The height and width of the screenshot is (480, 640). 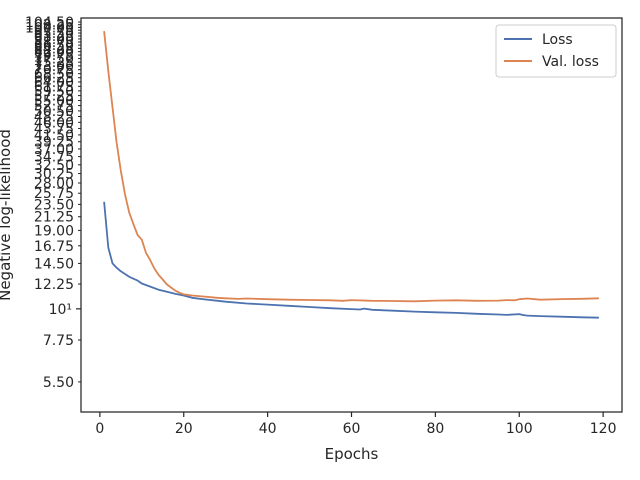 I want to click on y-axis-label: Negative log-likelihood, so click(x=7, y=215).